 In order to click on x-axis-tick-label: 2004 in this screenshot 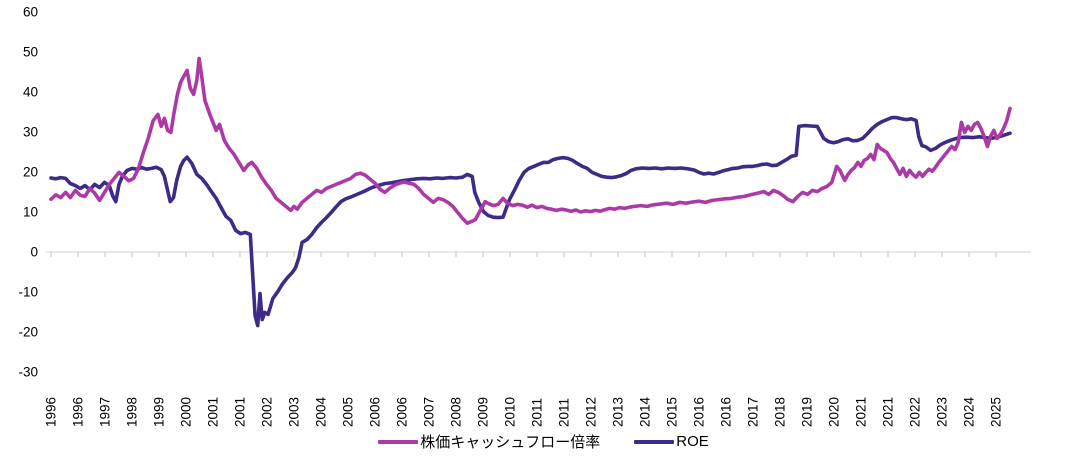, I will do `click(321, 411)`.